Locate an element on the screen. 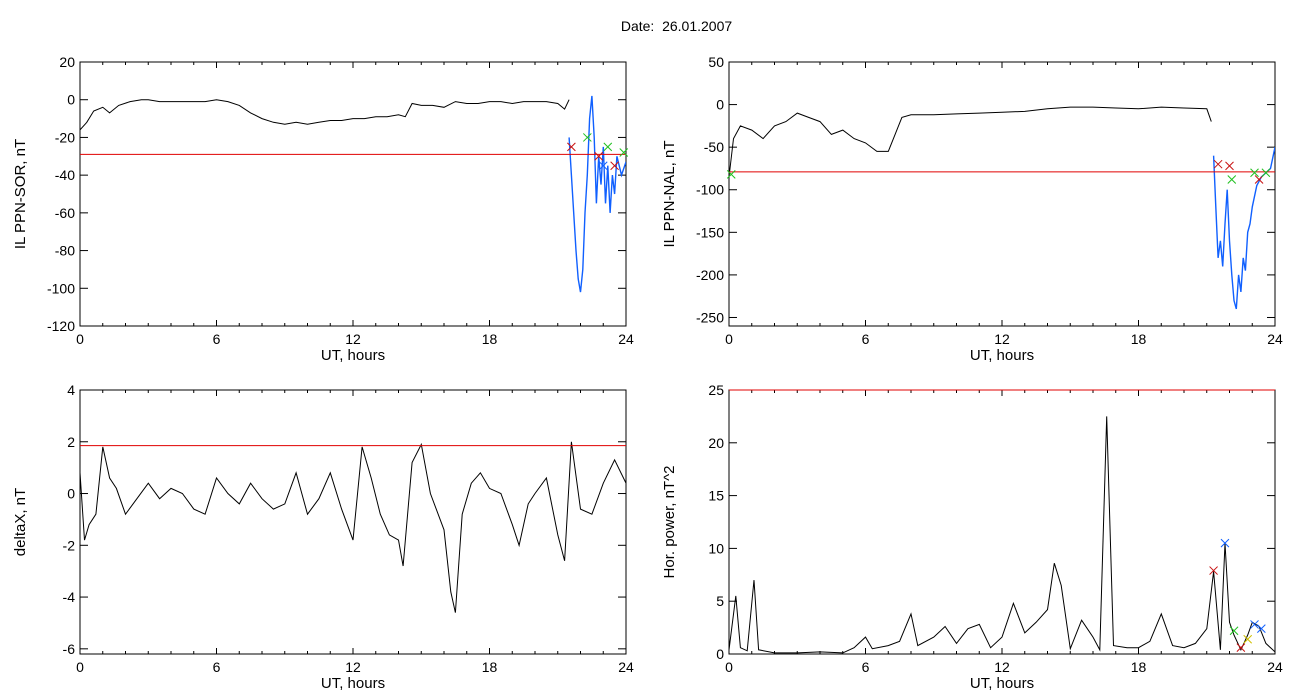 This screenshot has height=700, width=1300. y-axis-title: IL PPN-NAL, nT is located at coordinates (669, 194).